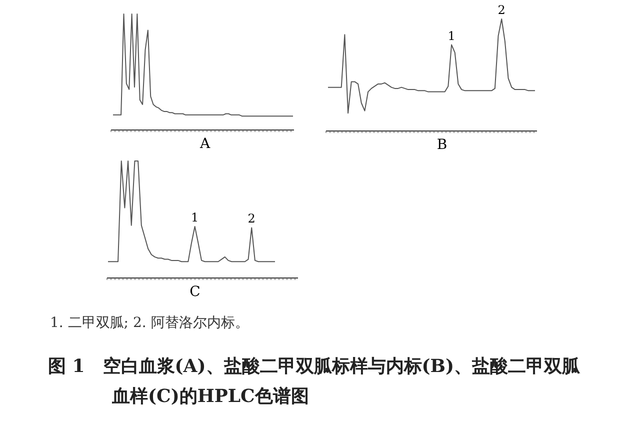 The image size is (622, 429). I want to click on text: 1. 二甲双胍; 2. 阿替洛尔内标。, so click(149, 323).